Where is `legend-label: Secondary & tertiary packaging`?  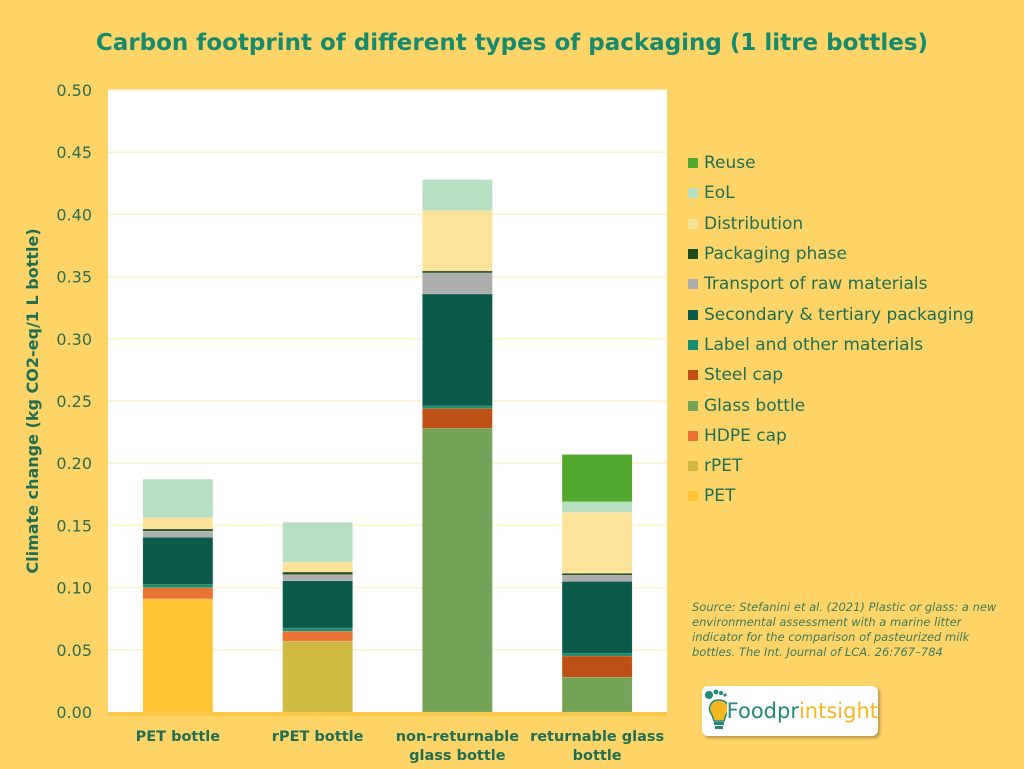 legend-label: Secondary & tertiary packaging is located at coordinates (839, 314).